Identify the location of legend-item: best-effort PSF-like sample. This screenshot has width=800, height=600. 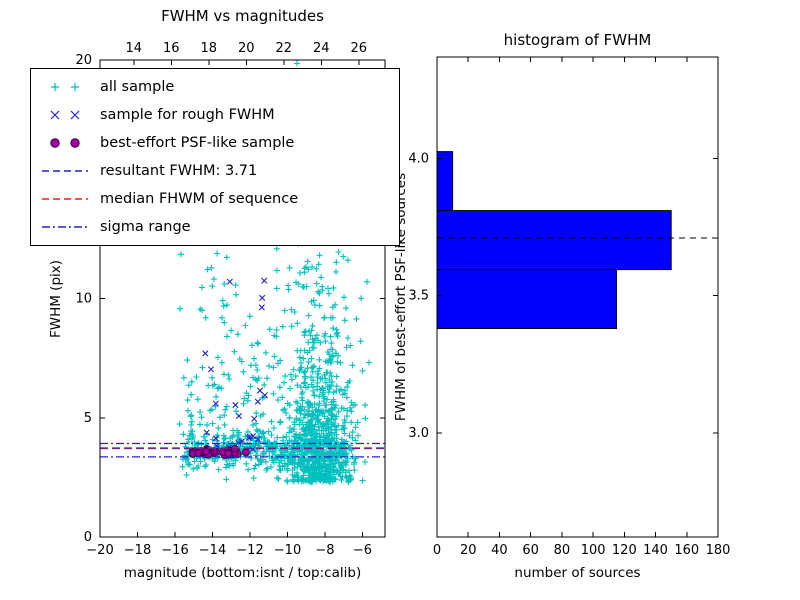
(215, 143).